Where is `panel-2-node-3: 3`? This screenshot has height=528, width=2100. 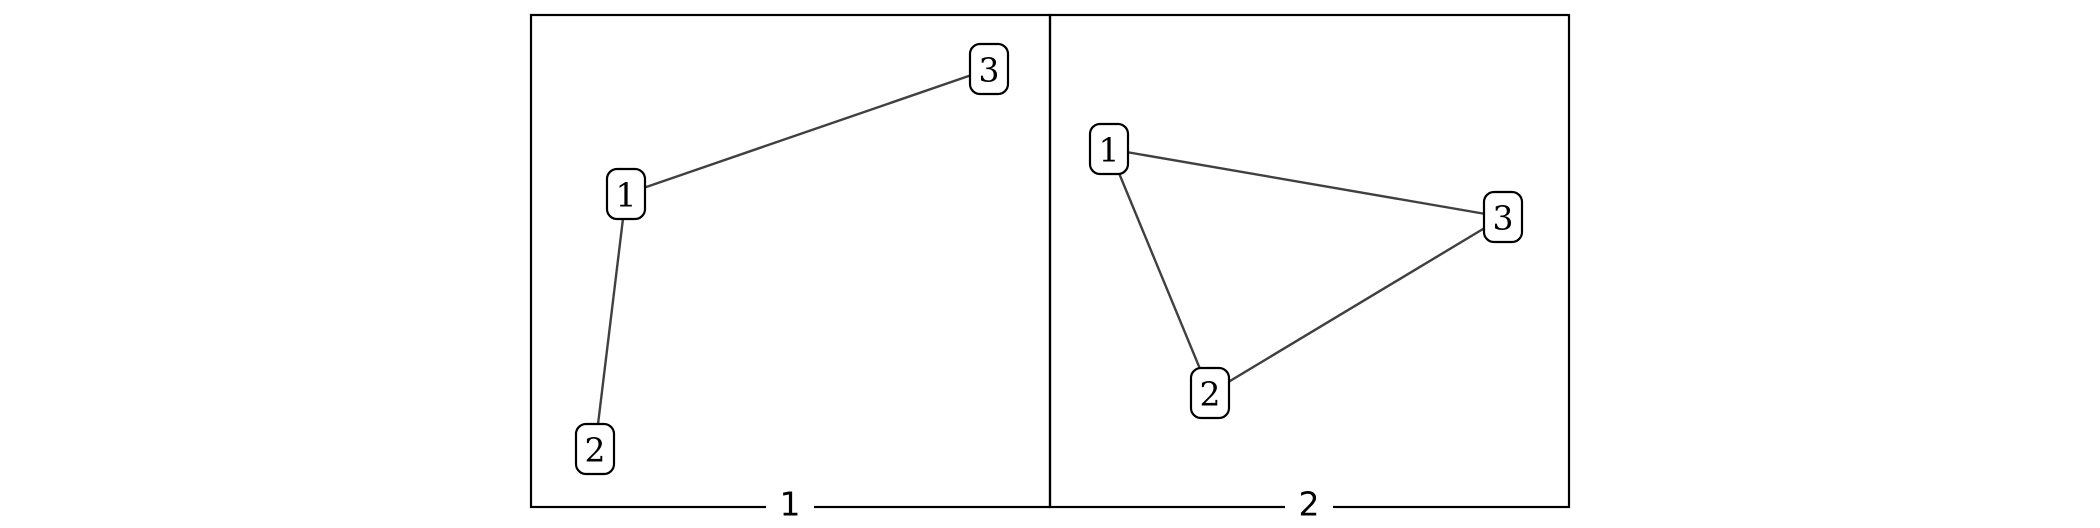 panel-2-node-3: 3 is located at coordinates (1503, 217).